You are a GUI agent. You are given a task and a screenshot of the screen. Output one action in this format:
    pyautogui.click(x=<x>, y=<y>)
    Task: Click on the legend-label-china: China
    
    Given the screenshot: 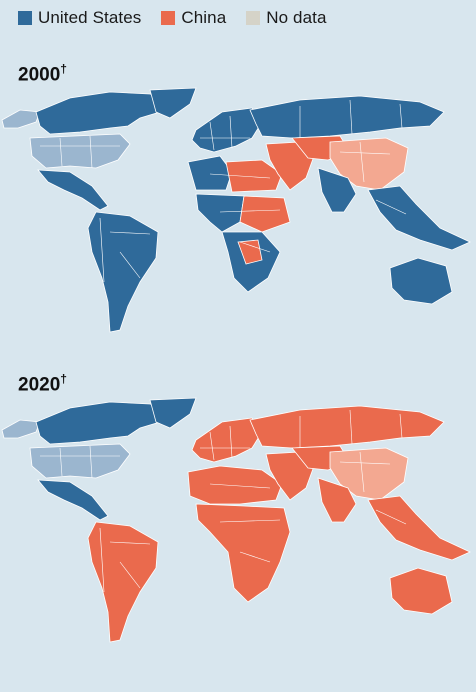 What is the action you would take?
    pyautogui.click(x=204, y=17)
    